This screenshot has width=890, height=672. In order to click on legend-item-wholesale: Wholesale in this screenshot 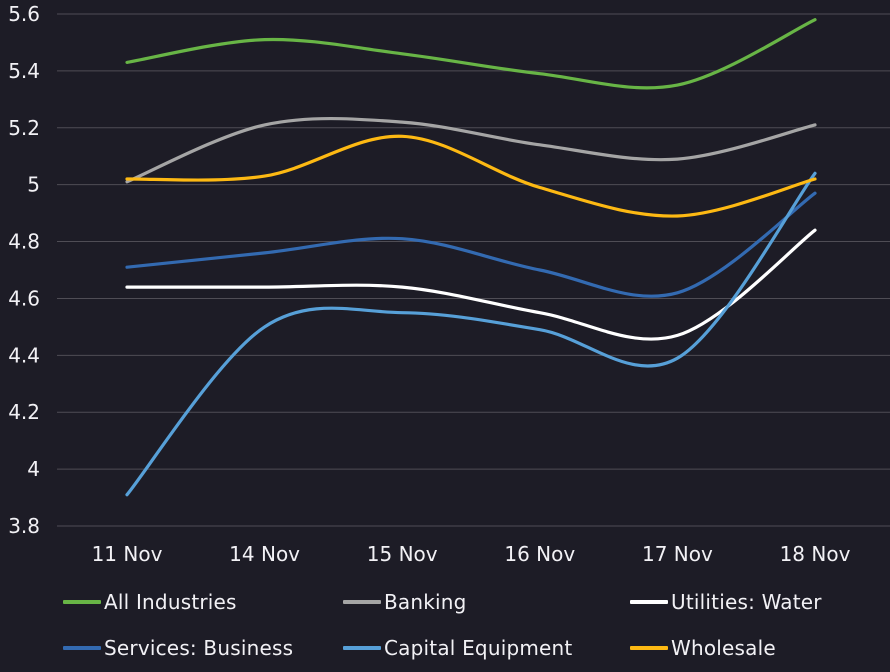, I will do `click(703, 648)`.